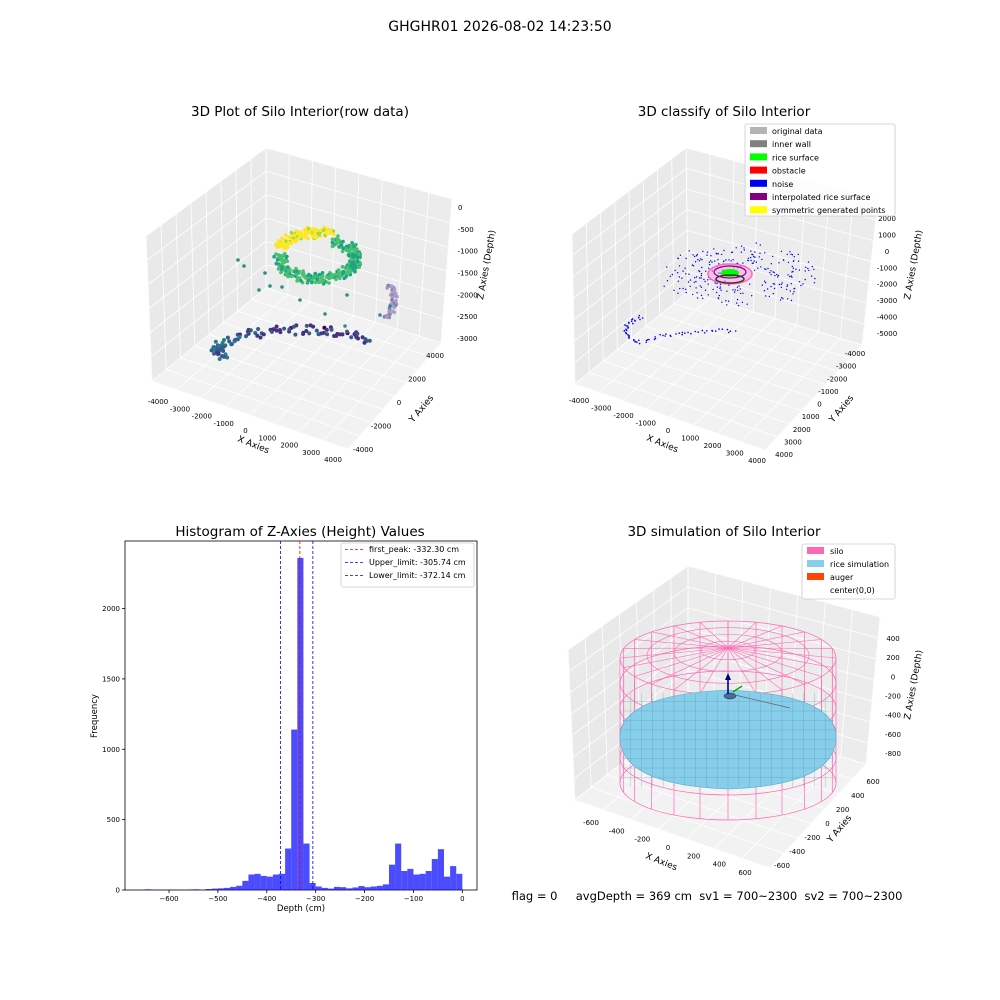 This screenshot has height=1000, width=1000. I want to click on center-direction, so click(737, 689).